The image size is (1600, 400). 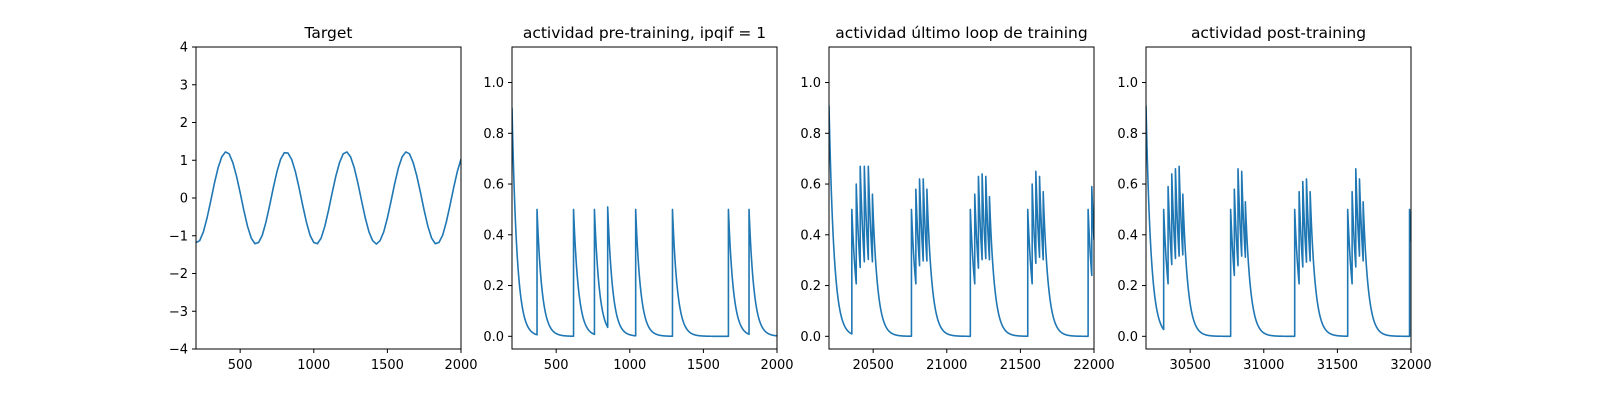 What do you see at coordinates (178, 236) in the screenshot?
I see `y-tick-label: −1` at bounding box center [178, 236].